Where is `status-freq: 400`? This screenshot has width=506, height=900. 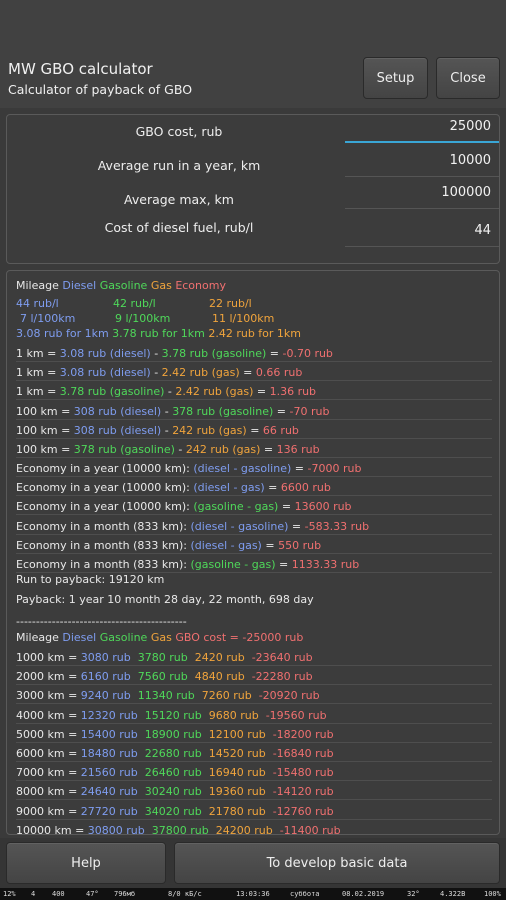
status-freq: 400 is located at coordinates (58, 894).